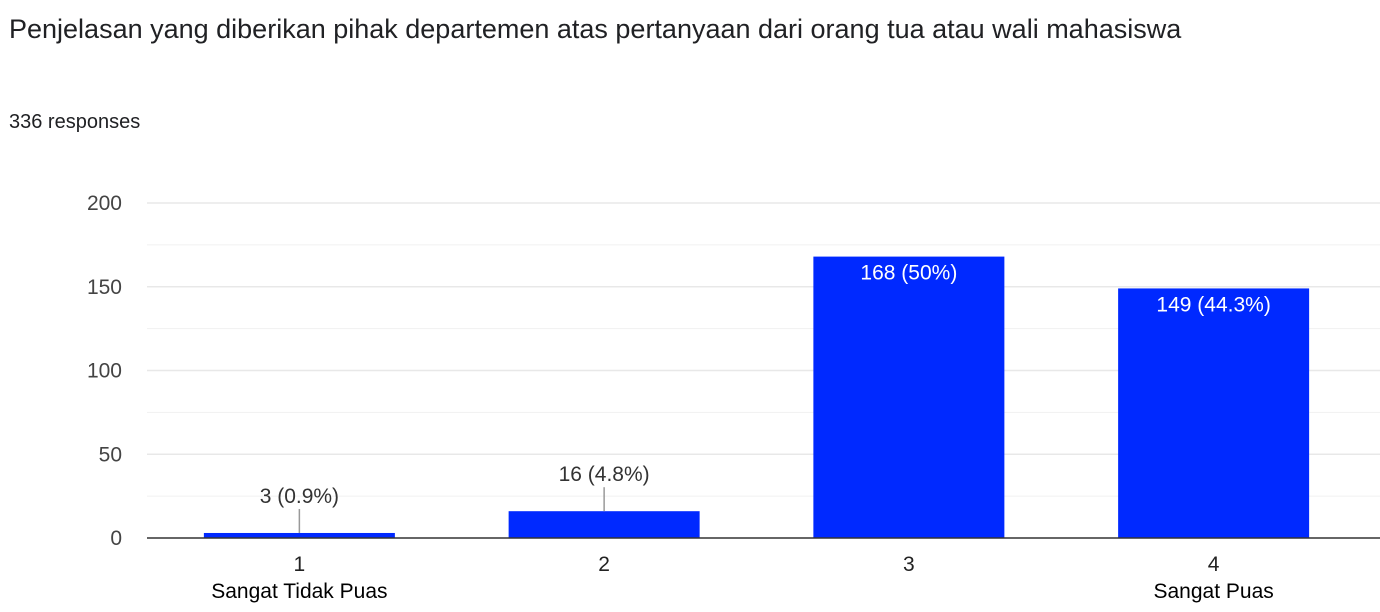  I want to click on response-count: 336 responses, so click(75, 122).